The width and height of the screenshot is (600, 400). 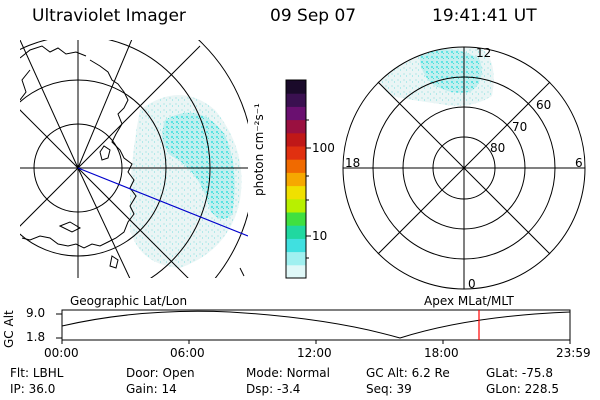 I want to click on info-mode: Mode: Normal, so click(x=288, y=373).